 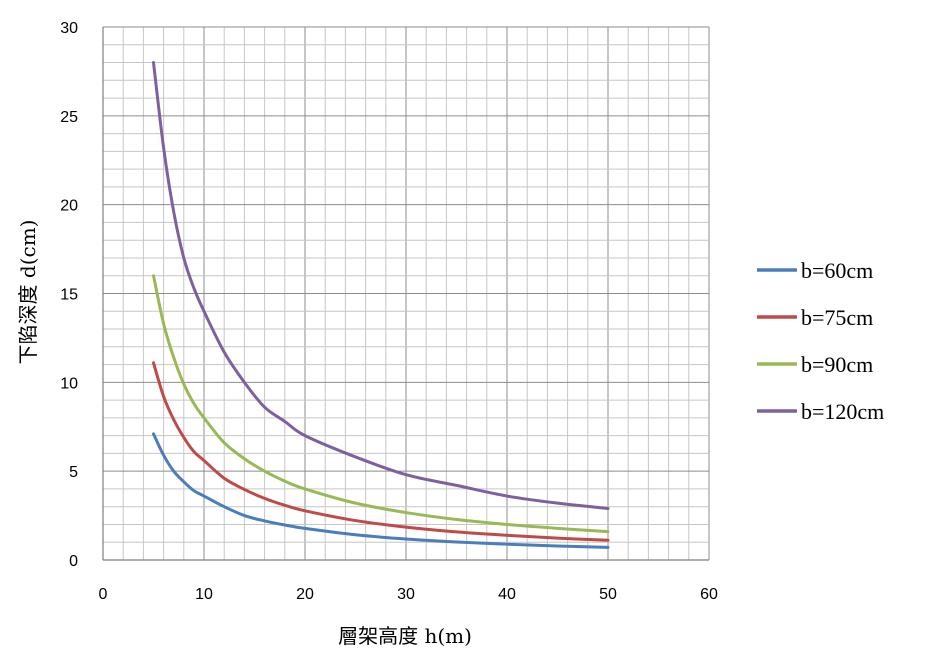 What do you see at coordinates (69, 28) in the screenshot?
I see `y-tick-label: 30` at bounding box center [69, 28].